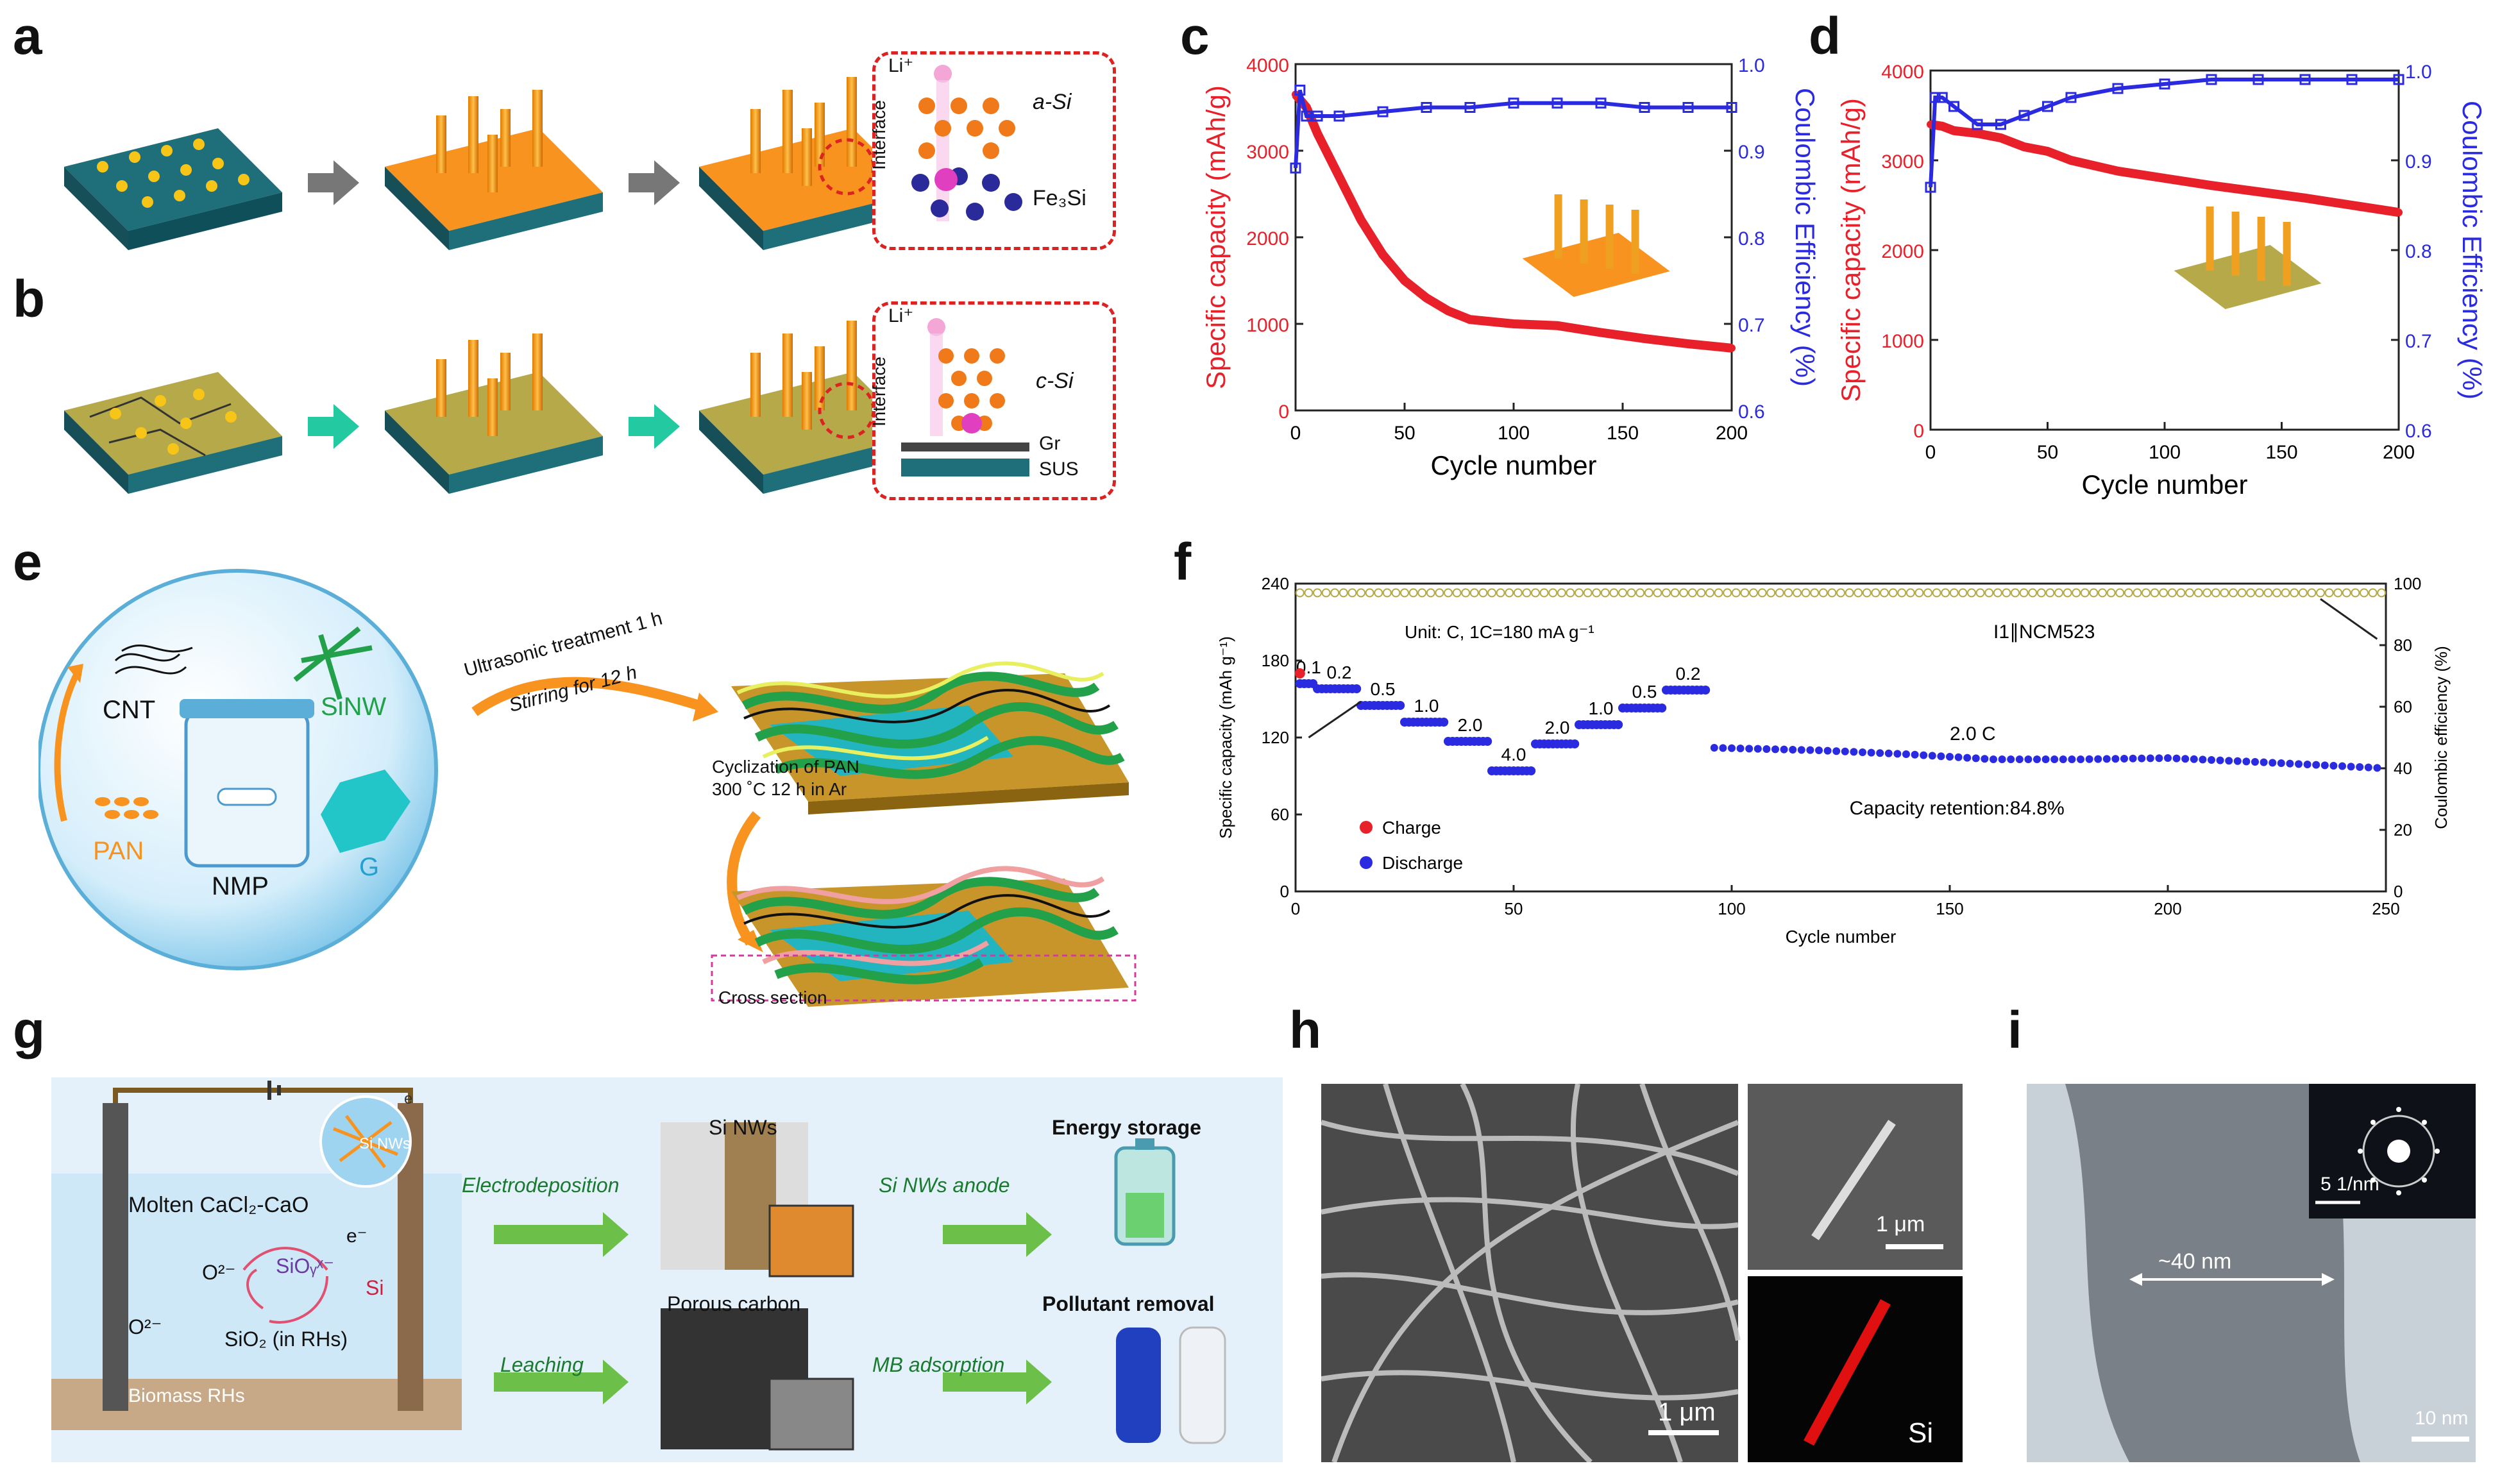 The image size is (2493, 1484). Describe the element at coordinates (879, 135) in the screenshot. I see `inset-a-interface: Interface` at that location.